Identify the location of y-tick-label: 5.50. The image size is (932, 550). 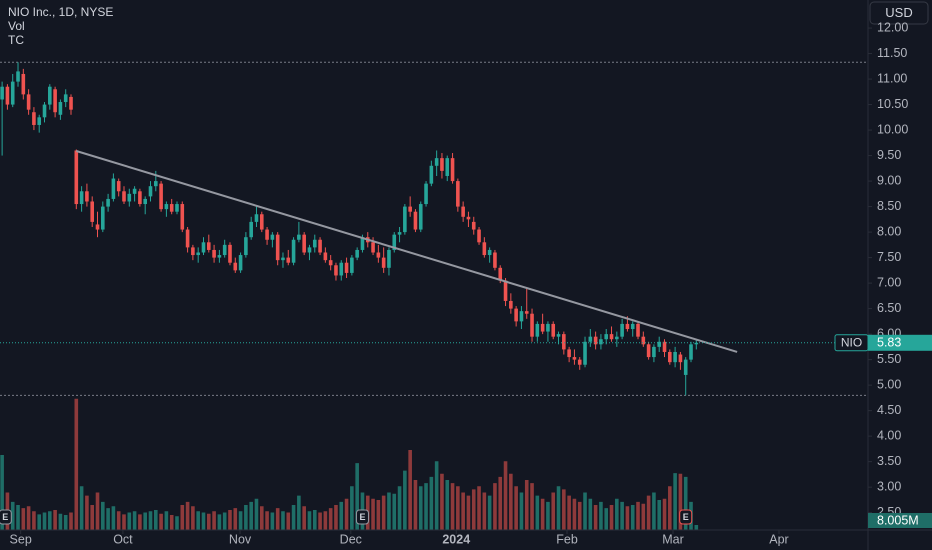
(889, 359).